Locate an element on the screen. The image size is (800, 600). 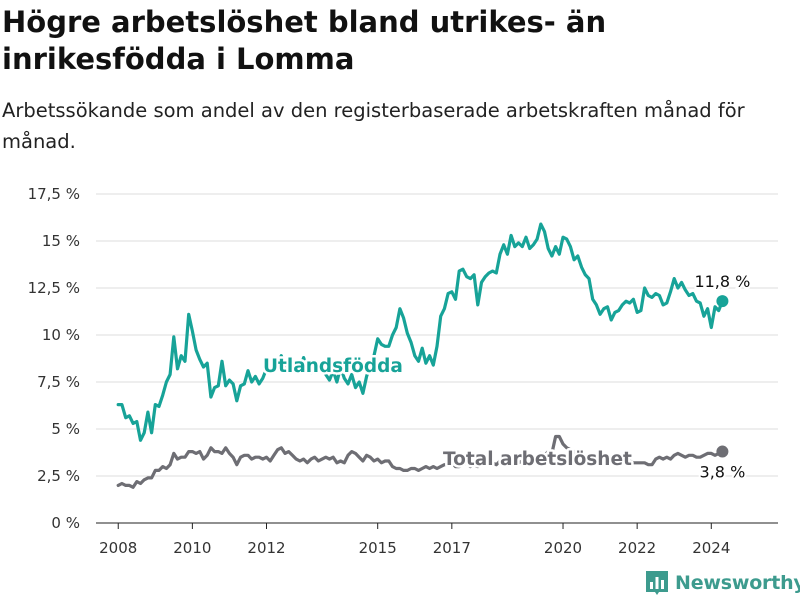
newsworthy-logo: Newsworthy is located at coordinates (722, 583).